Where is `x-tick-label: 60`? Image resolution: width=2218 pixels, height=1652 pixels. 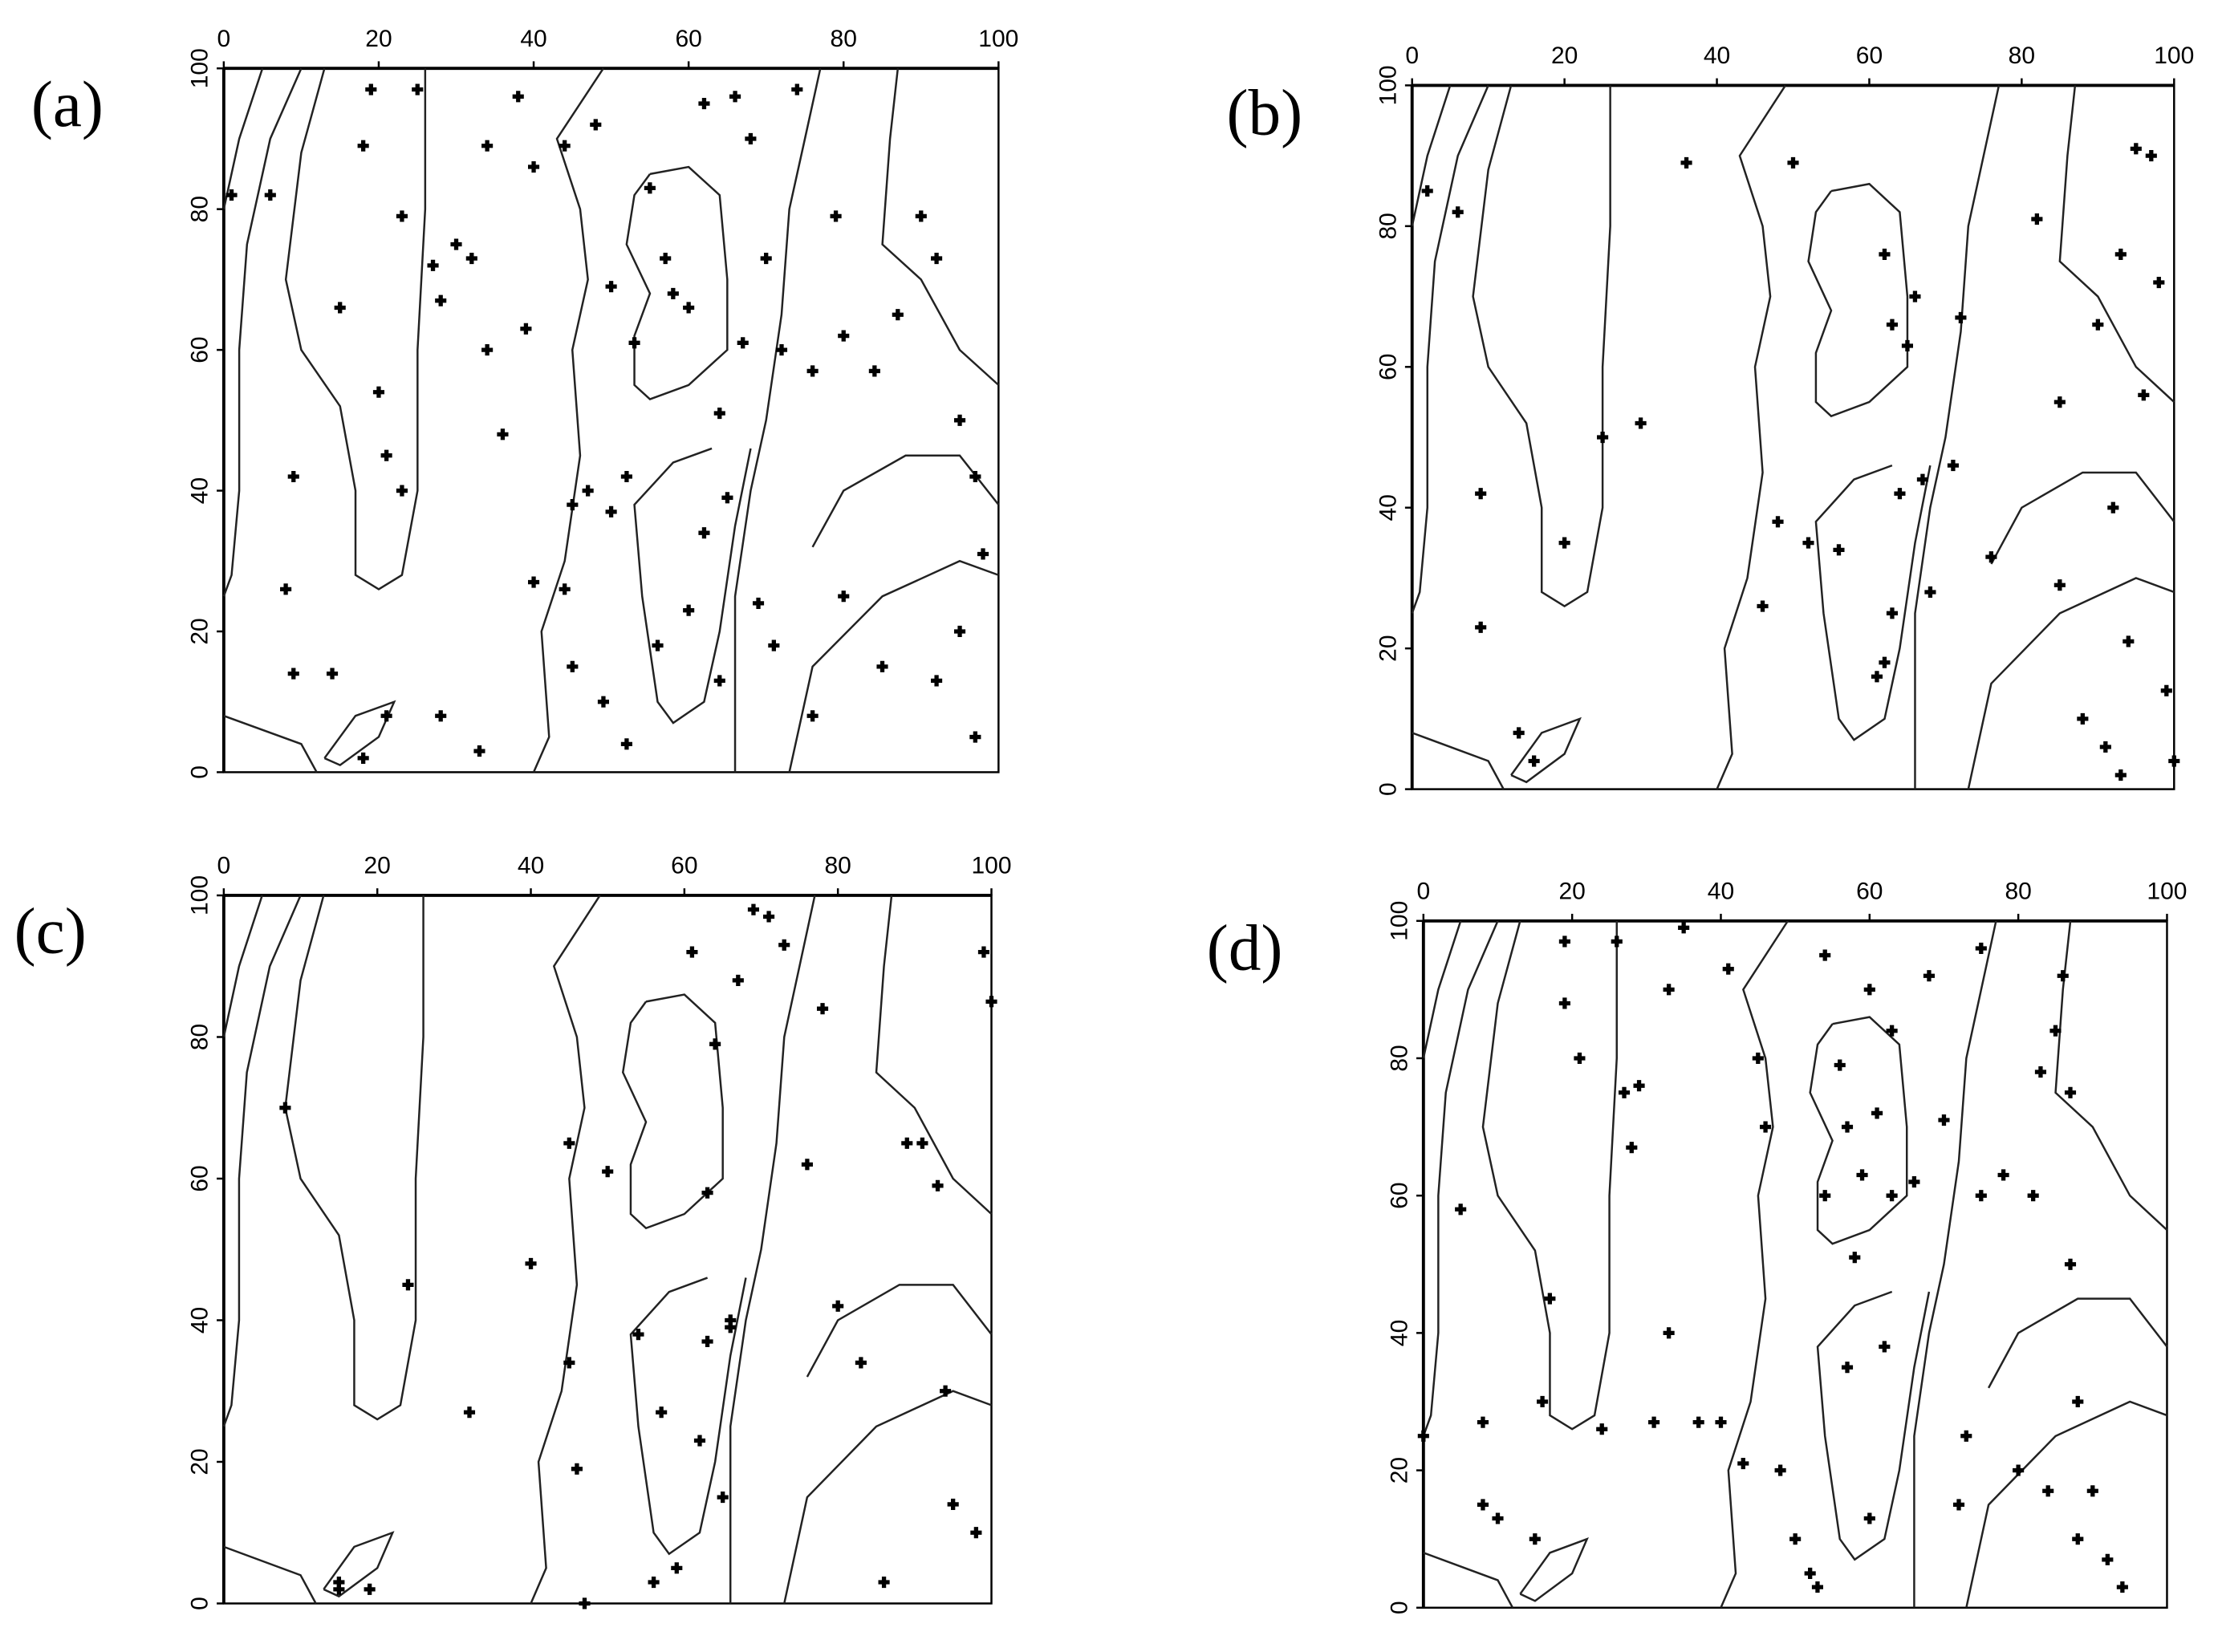
x-tick-label: 60 is located at coordinates (1869, 891).